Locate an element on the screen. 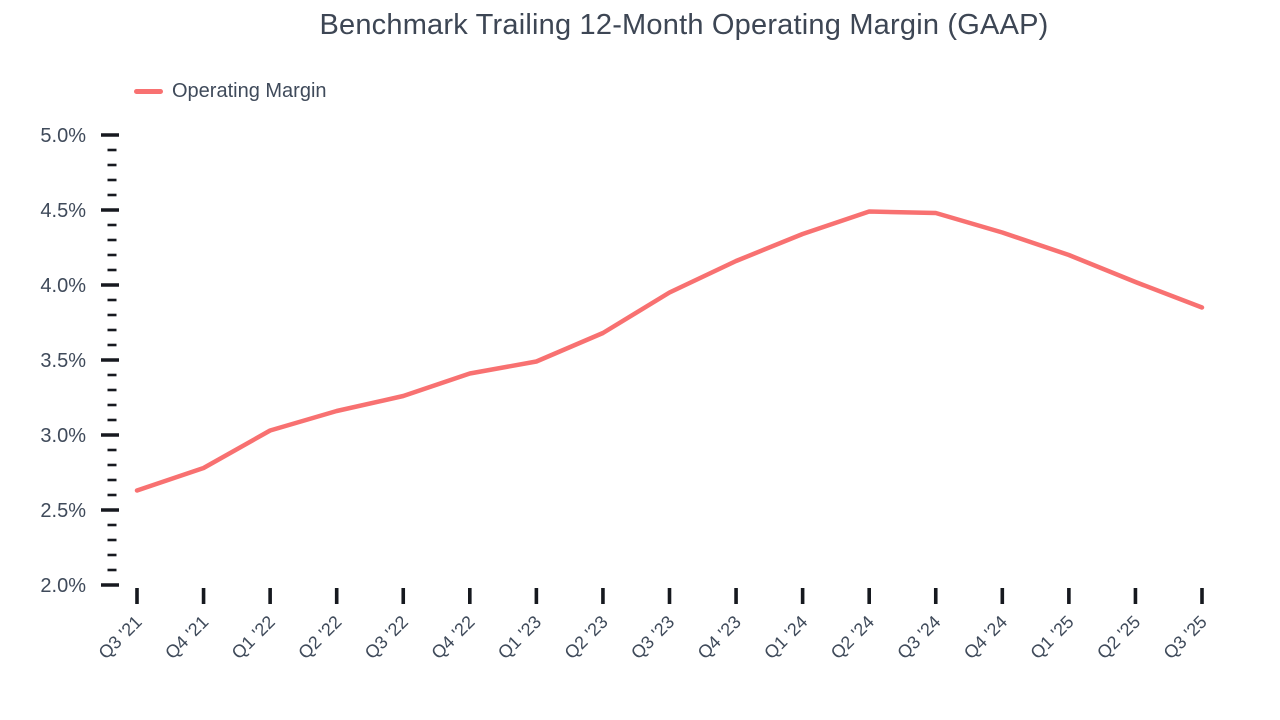 The height and width of the screenshot is (720, 1280). legend-line-swatch is located at coordinates (148, 91).